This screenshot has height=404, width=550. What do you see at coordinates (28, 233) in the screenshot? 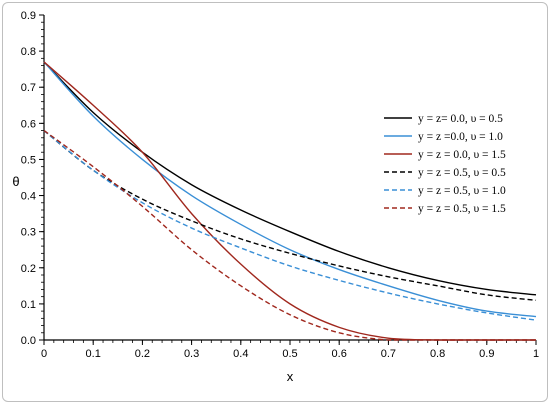
I see `y-tick-label: 0.3` at bounding box center [28, 233].